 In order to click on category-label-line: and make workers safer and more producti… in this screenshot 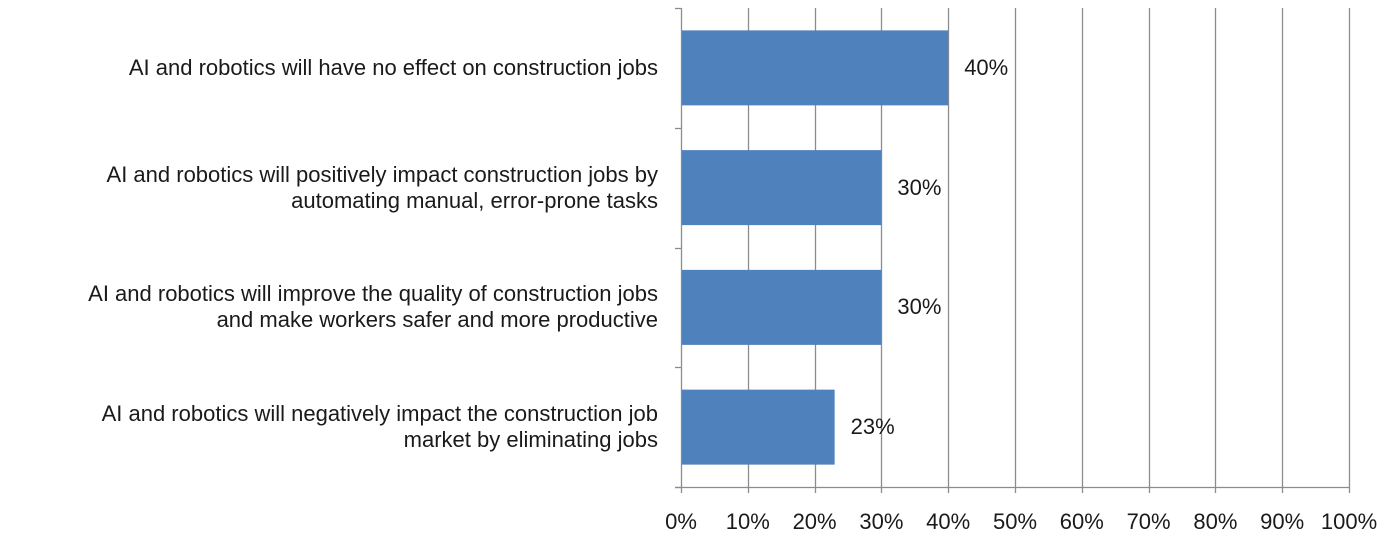, I will do `click(437, 320)`.